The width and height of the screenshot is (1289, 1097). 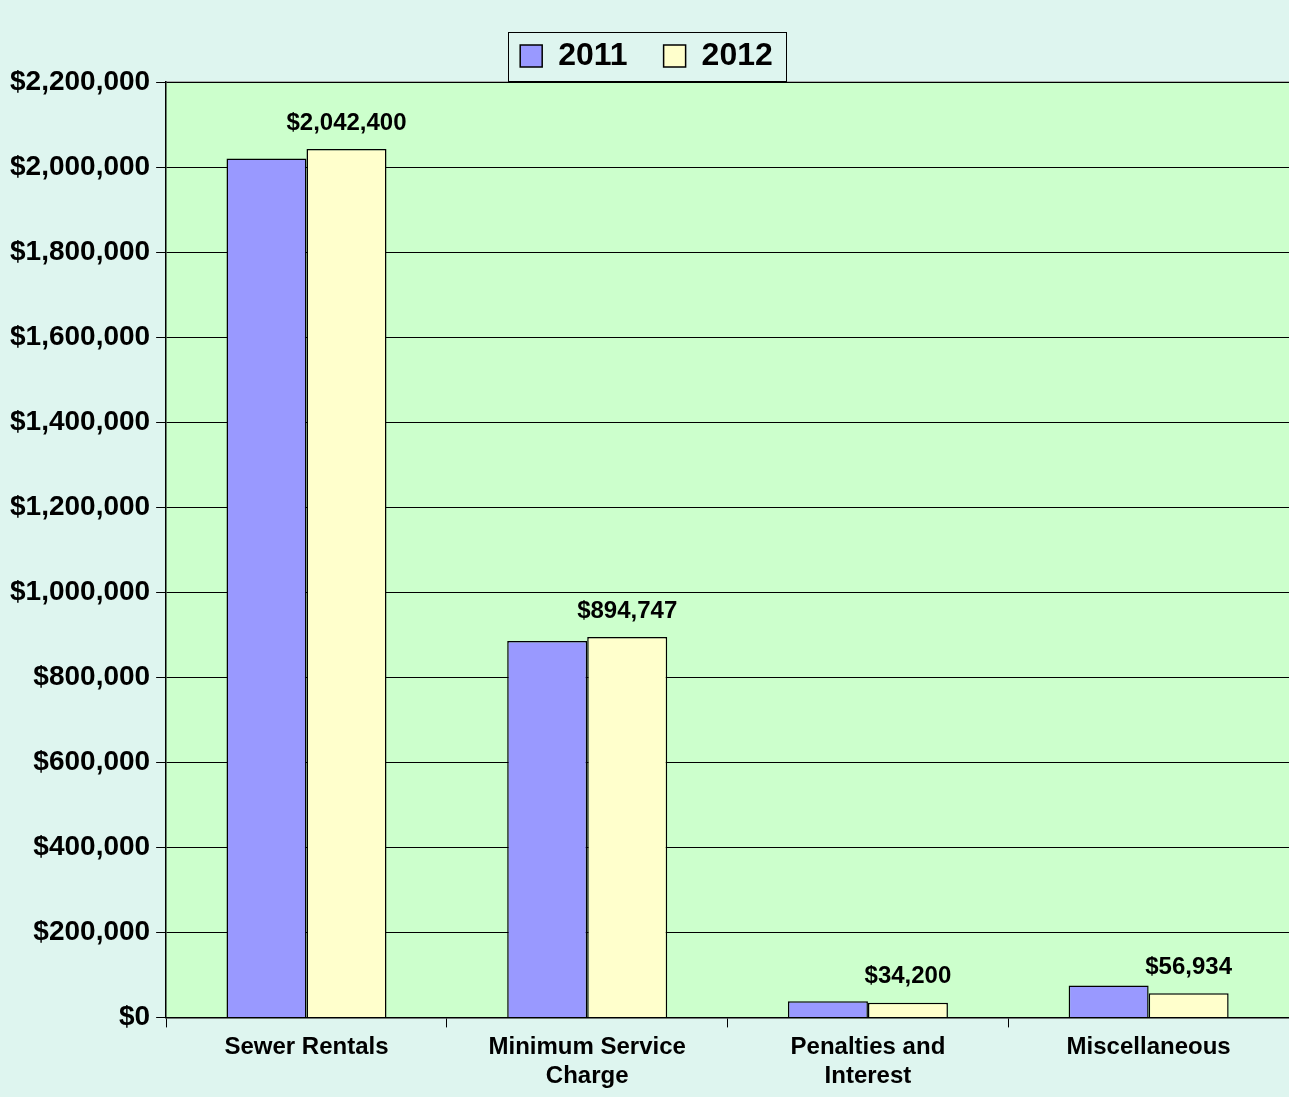 What do you see at coordinates (134, 1016) in the screenshot?
I see `y-tick-label: $0` at bounding box center [134, 1016].